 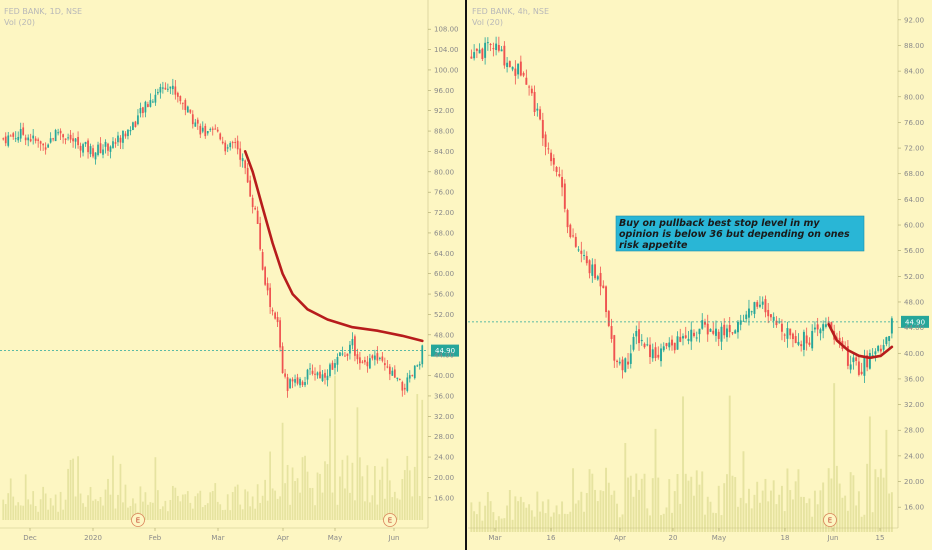 I want to click on annotation-box, so click(x=740, y=233).